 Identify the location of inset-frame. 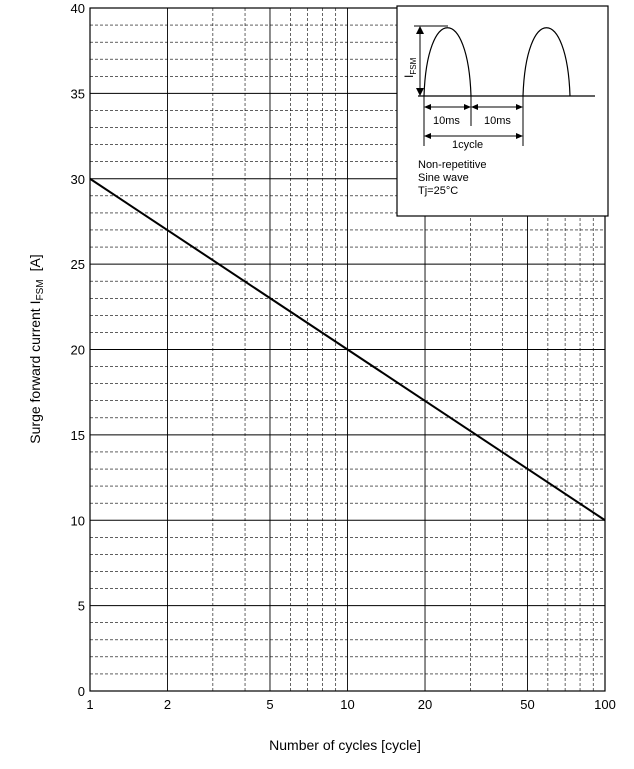
(502, 111).